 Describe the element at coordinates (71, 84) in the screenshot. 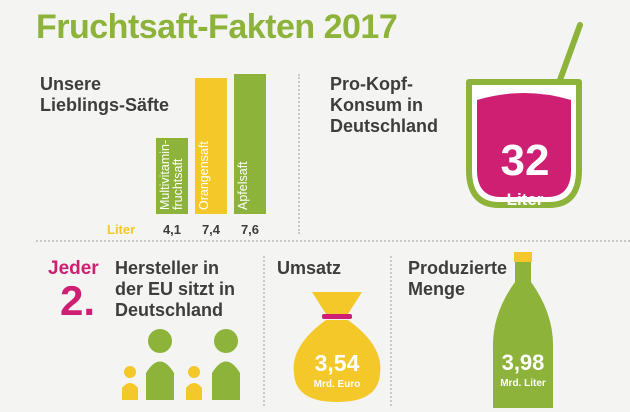

I see `favorites-heading-line1: Unsere` at that location.